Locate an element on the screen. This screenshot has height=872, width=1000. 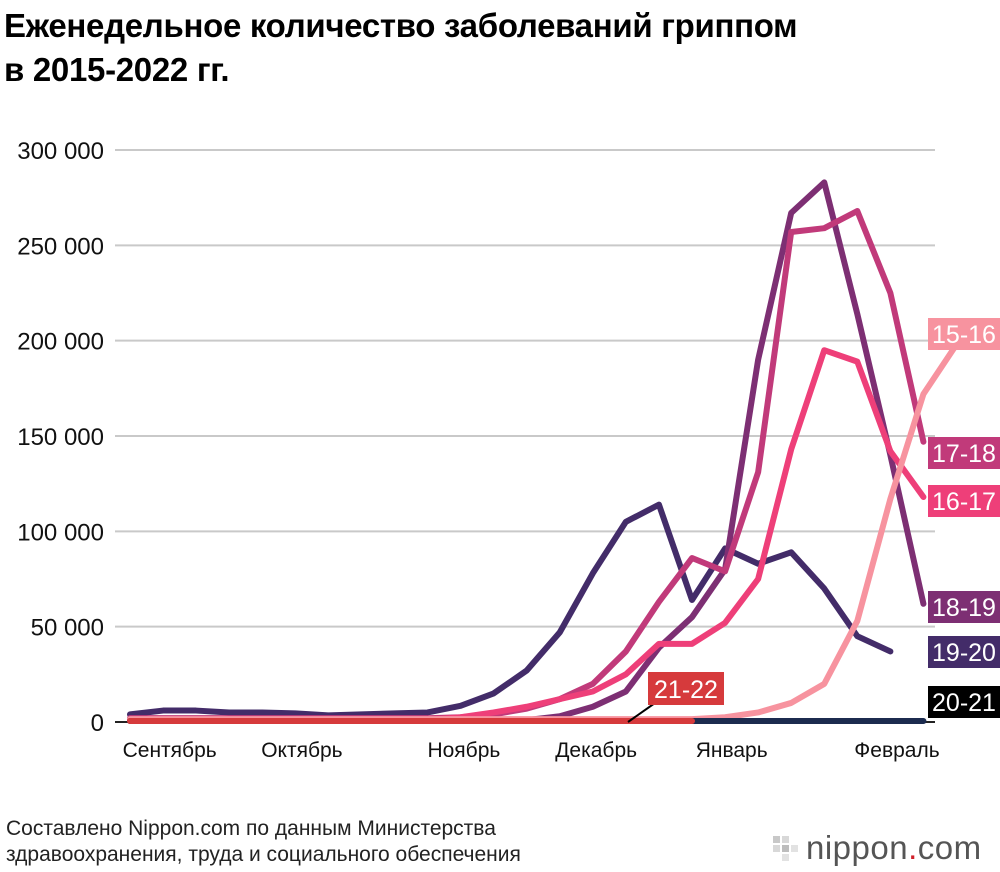
y-tick-label-150000: 150 000 is located at coordinates (60, 437).